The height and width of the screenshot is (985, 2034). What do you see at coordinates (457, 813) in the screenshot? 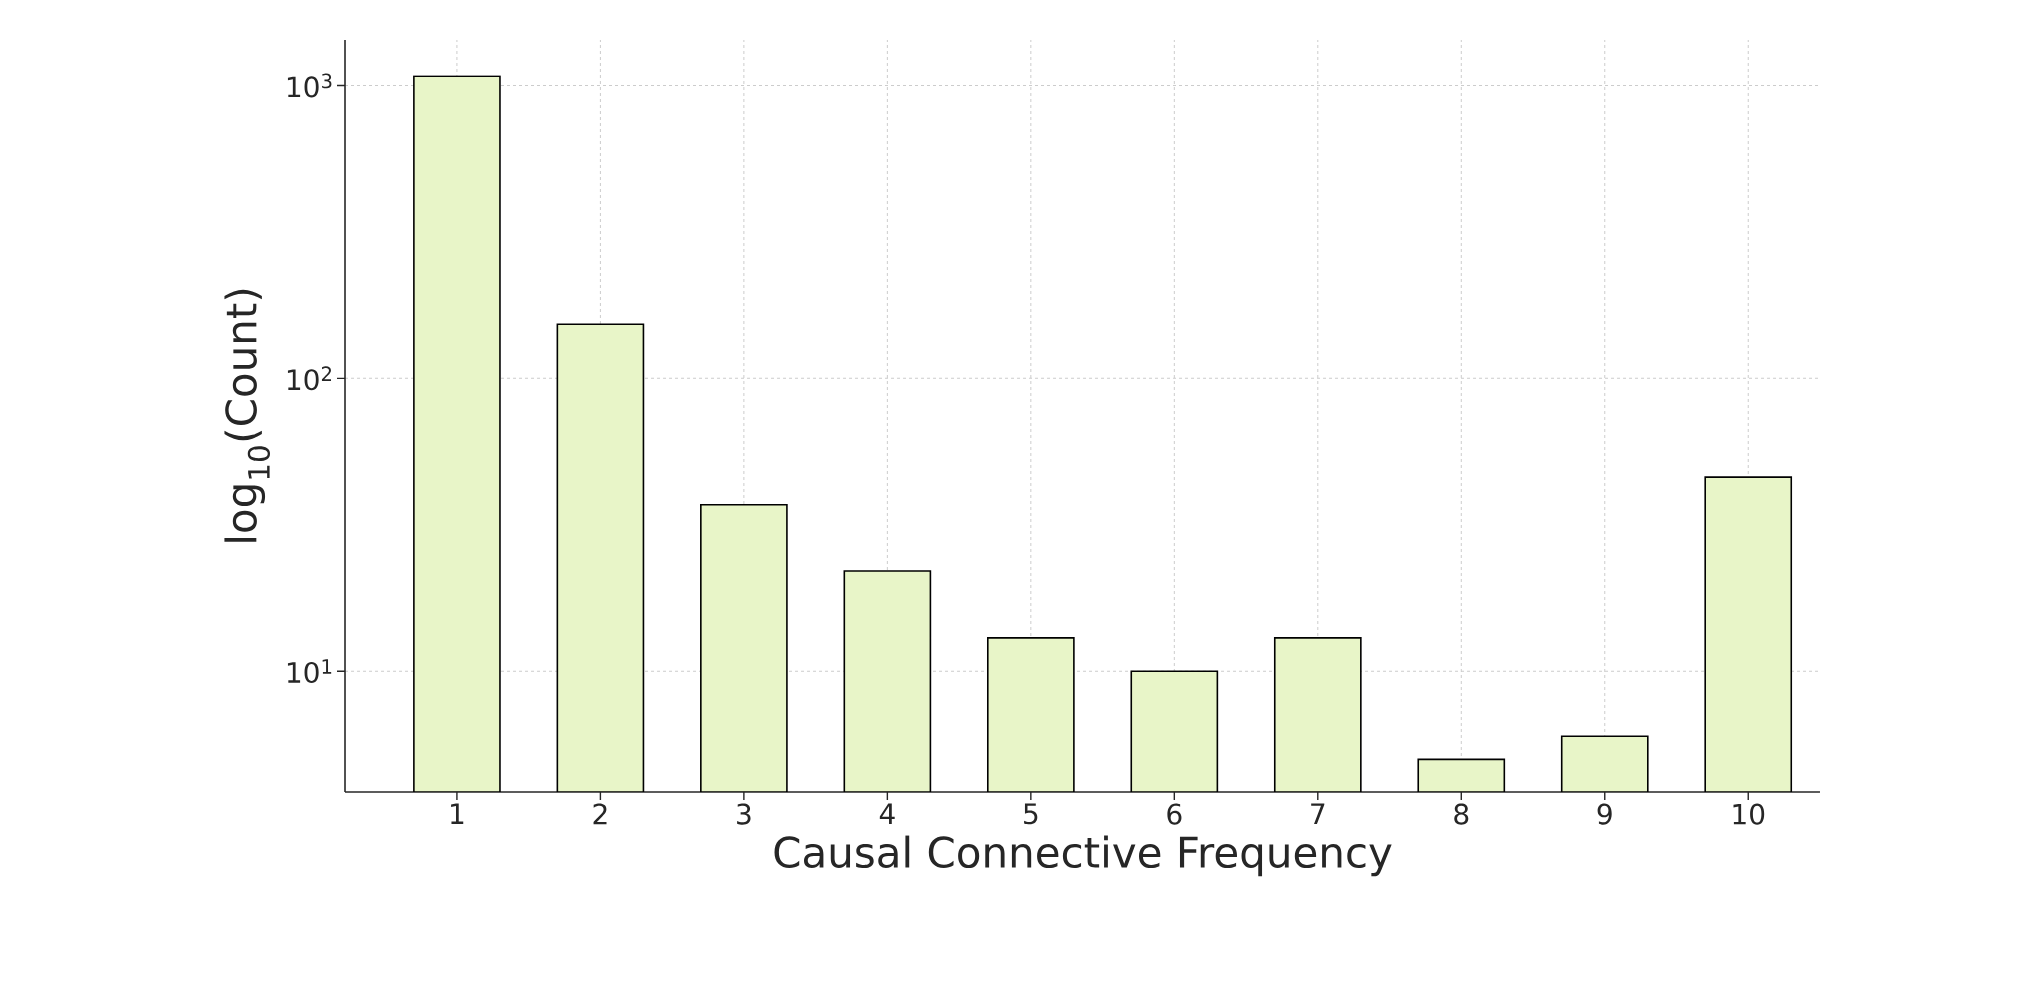
I see `x-tick-label: 1` at bounding box center [457, 813].